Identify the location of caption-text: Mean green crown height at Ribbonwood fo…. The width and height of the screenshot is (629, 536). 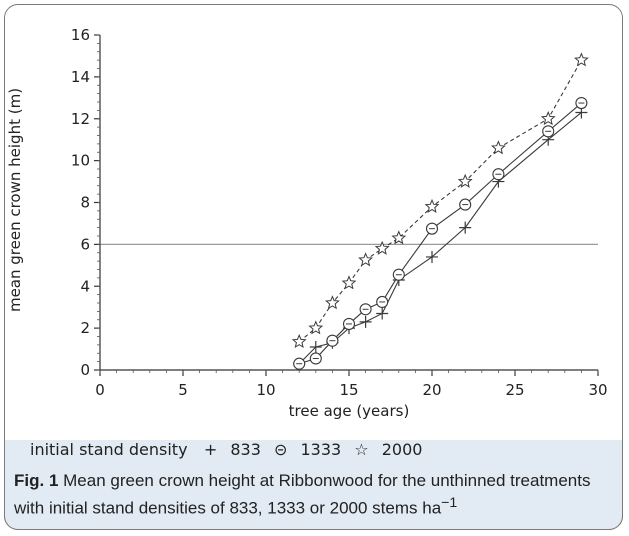
(302, 494).